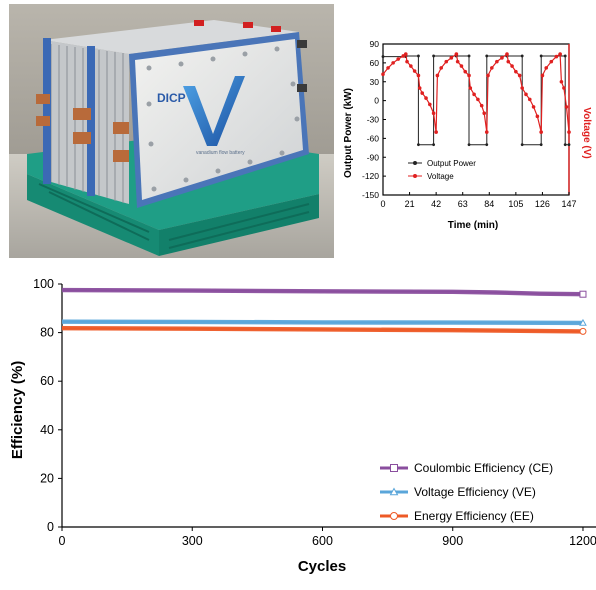 Image resolution: width=596 pixels, height=590 pixels. I want to click on battery-stack: DICP vanadium flow battery, so click(172, 114).